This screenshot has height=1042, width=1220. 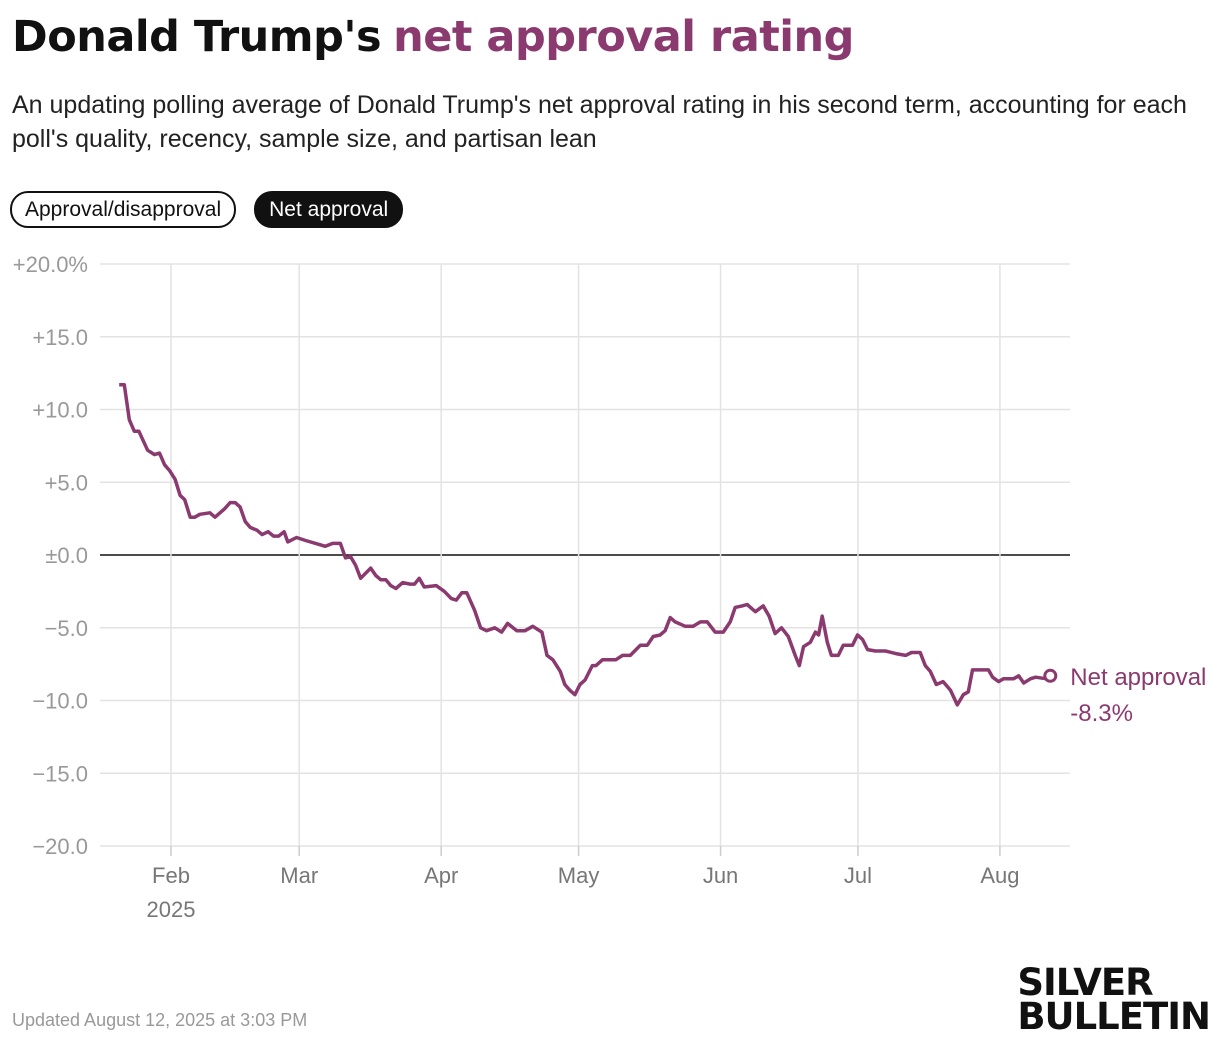 I want to click on y-tick-label: −20.0, so click(x=60, y=846).